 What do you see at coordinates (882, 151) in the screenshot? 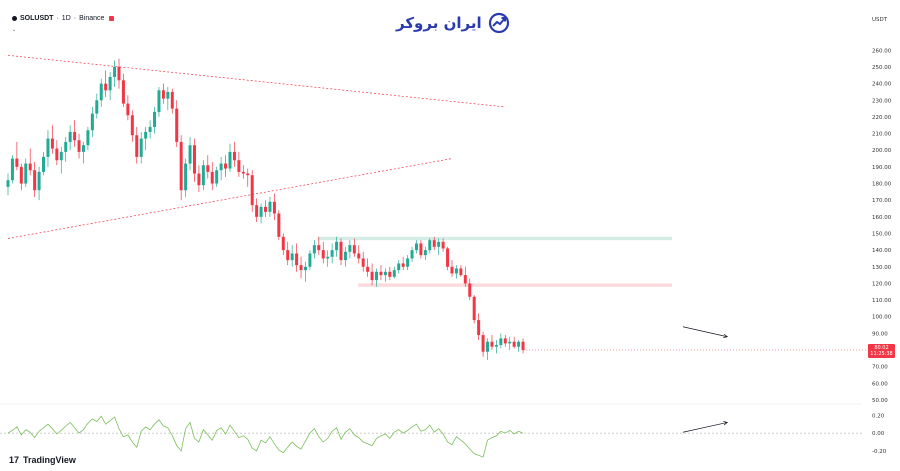
I see `price-tick-label: 200.00` at bounding box center [882, 151].